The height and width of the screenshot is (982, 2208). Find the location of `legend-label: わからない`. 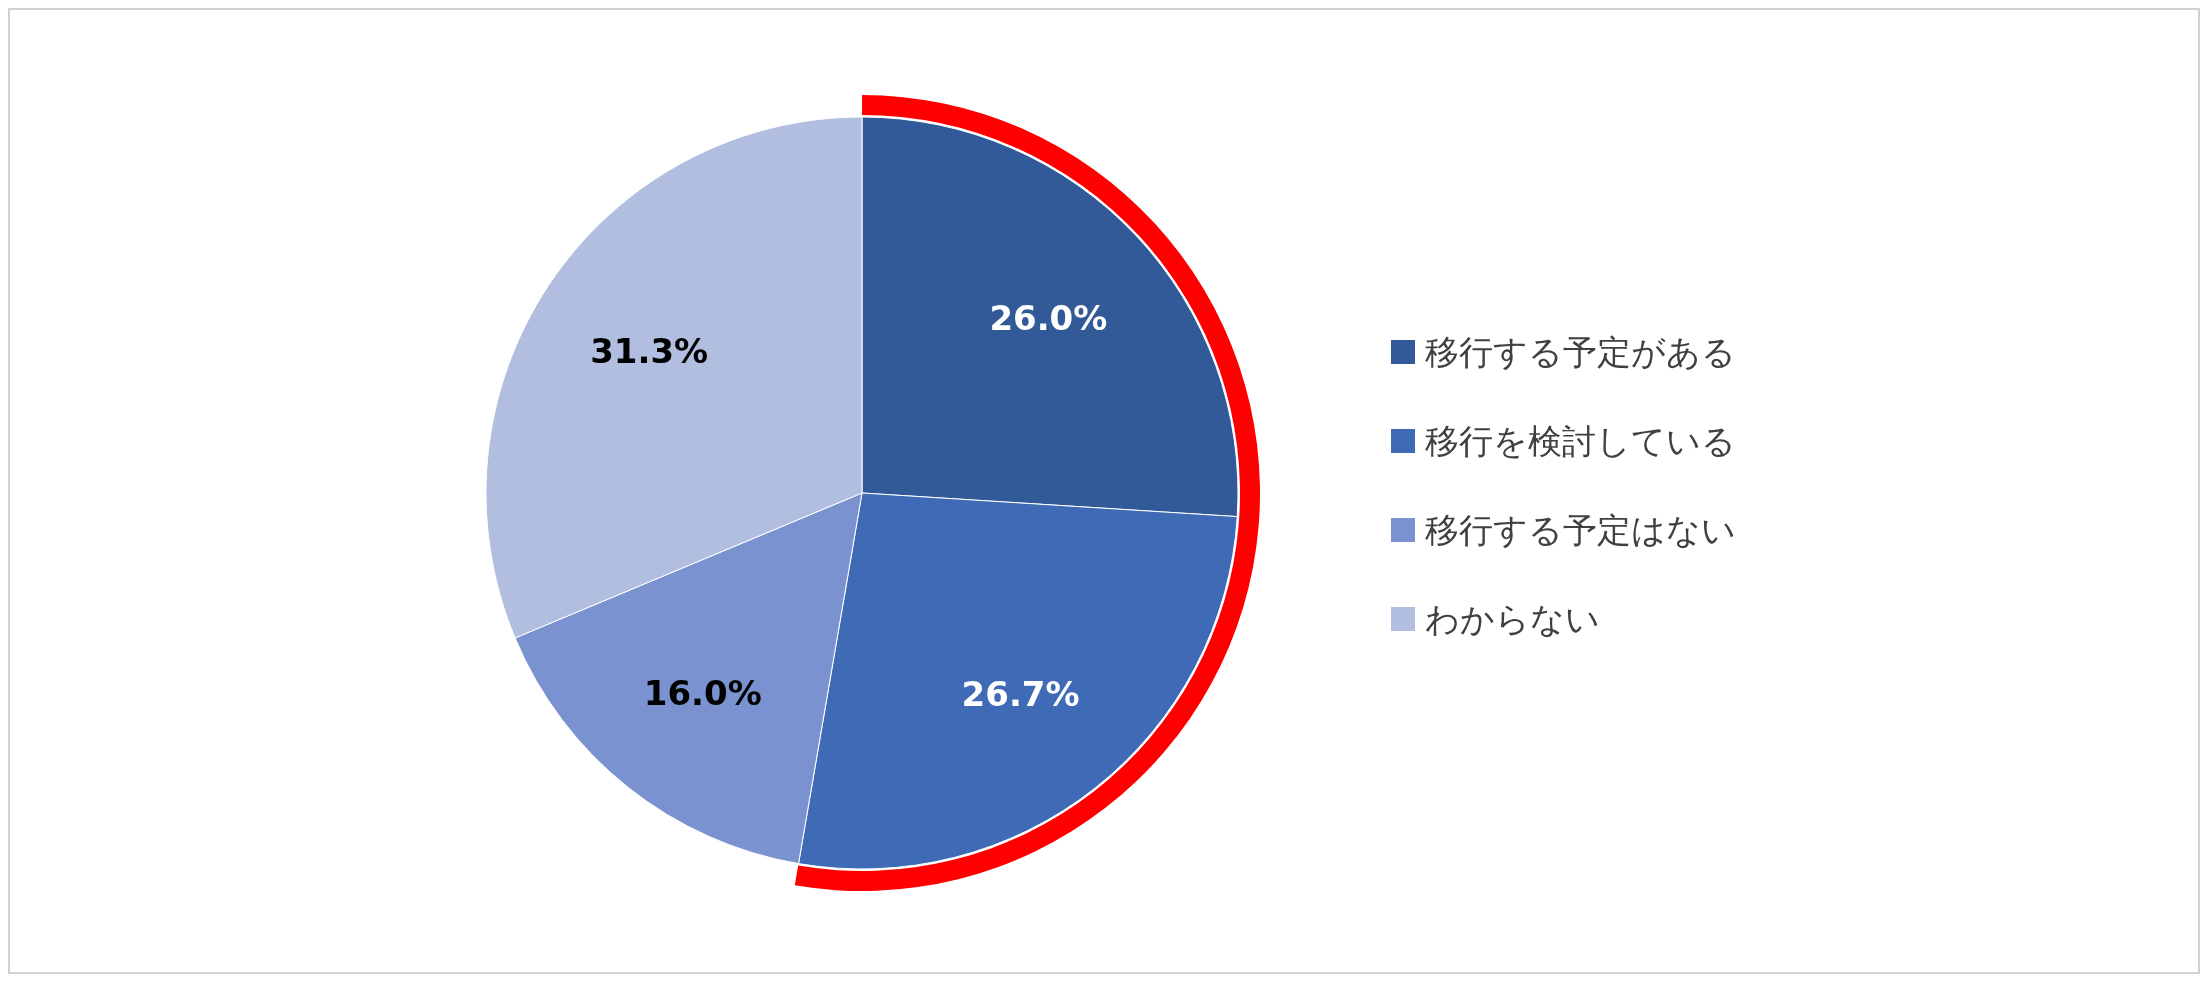

legend-label: わからない is located at coordinates (1512, 619).